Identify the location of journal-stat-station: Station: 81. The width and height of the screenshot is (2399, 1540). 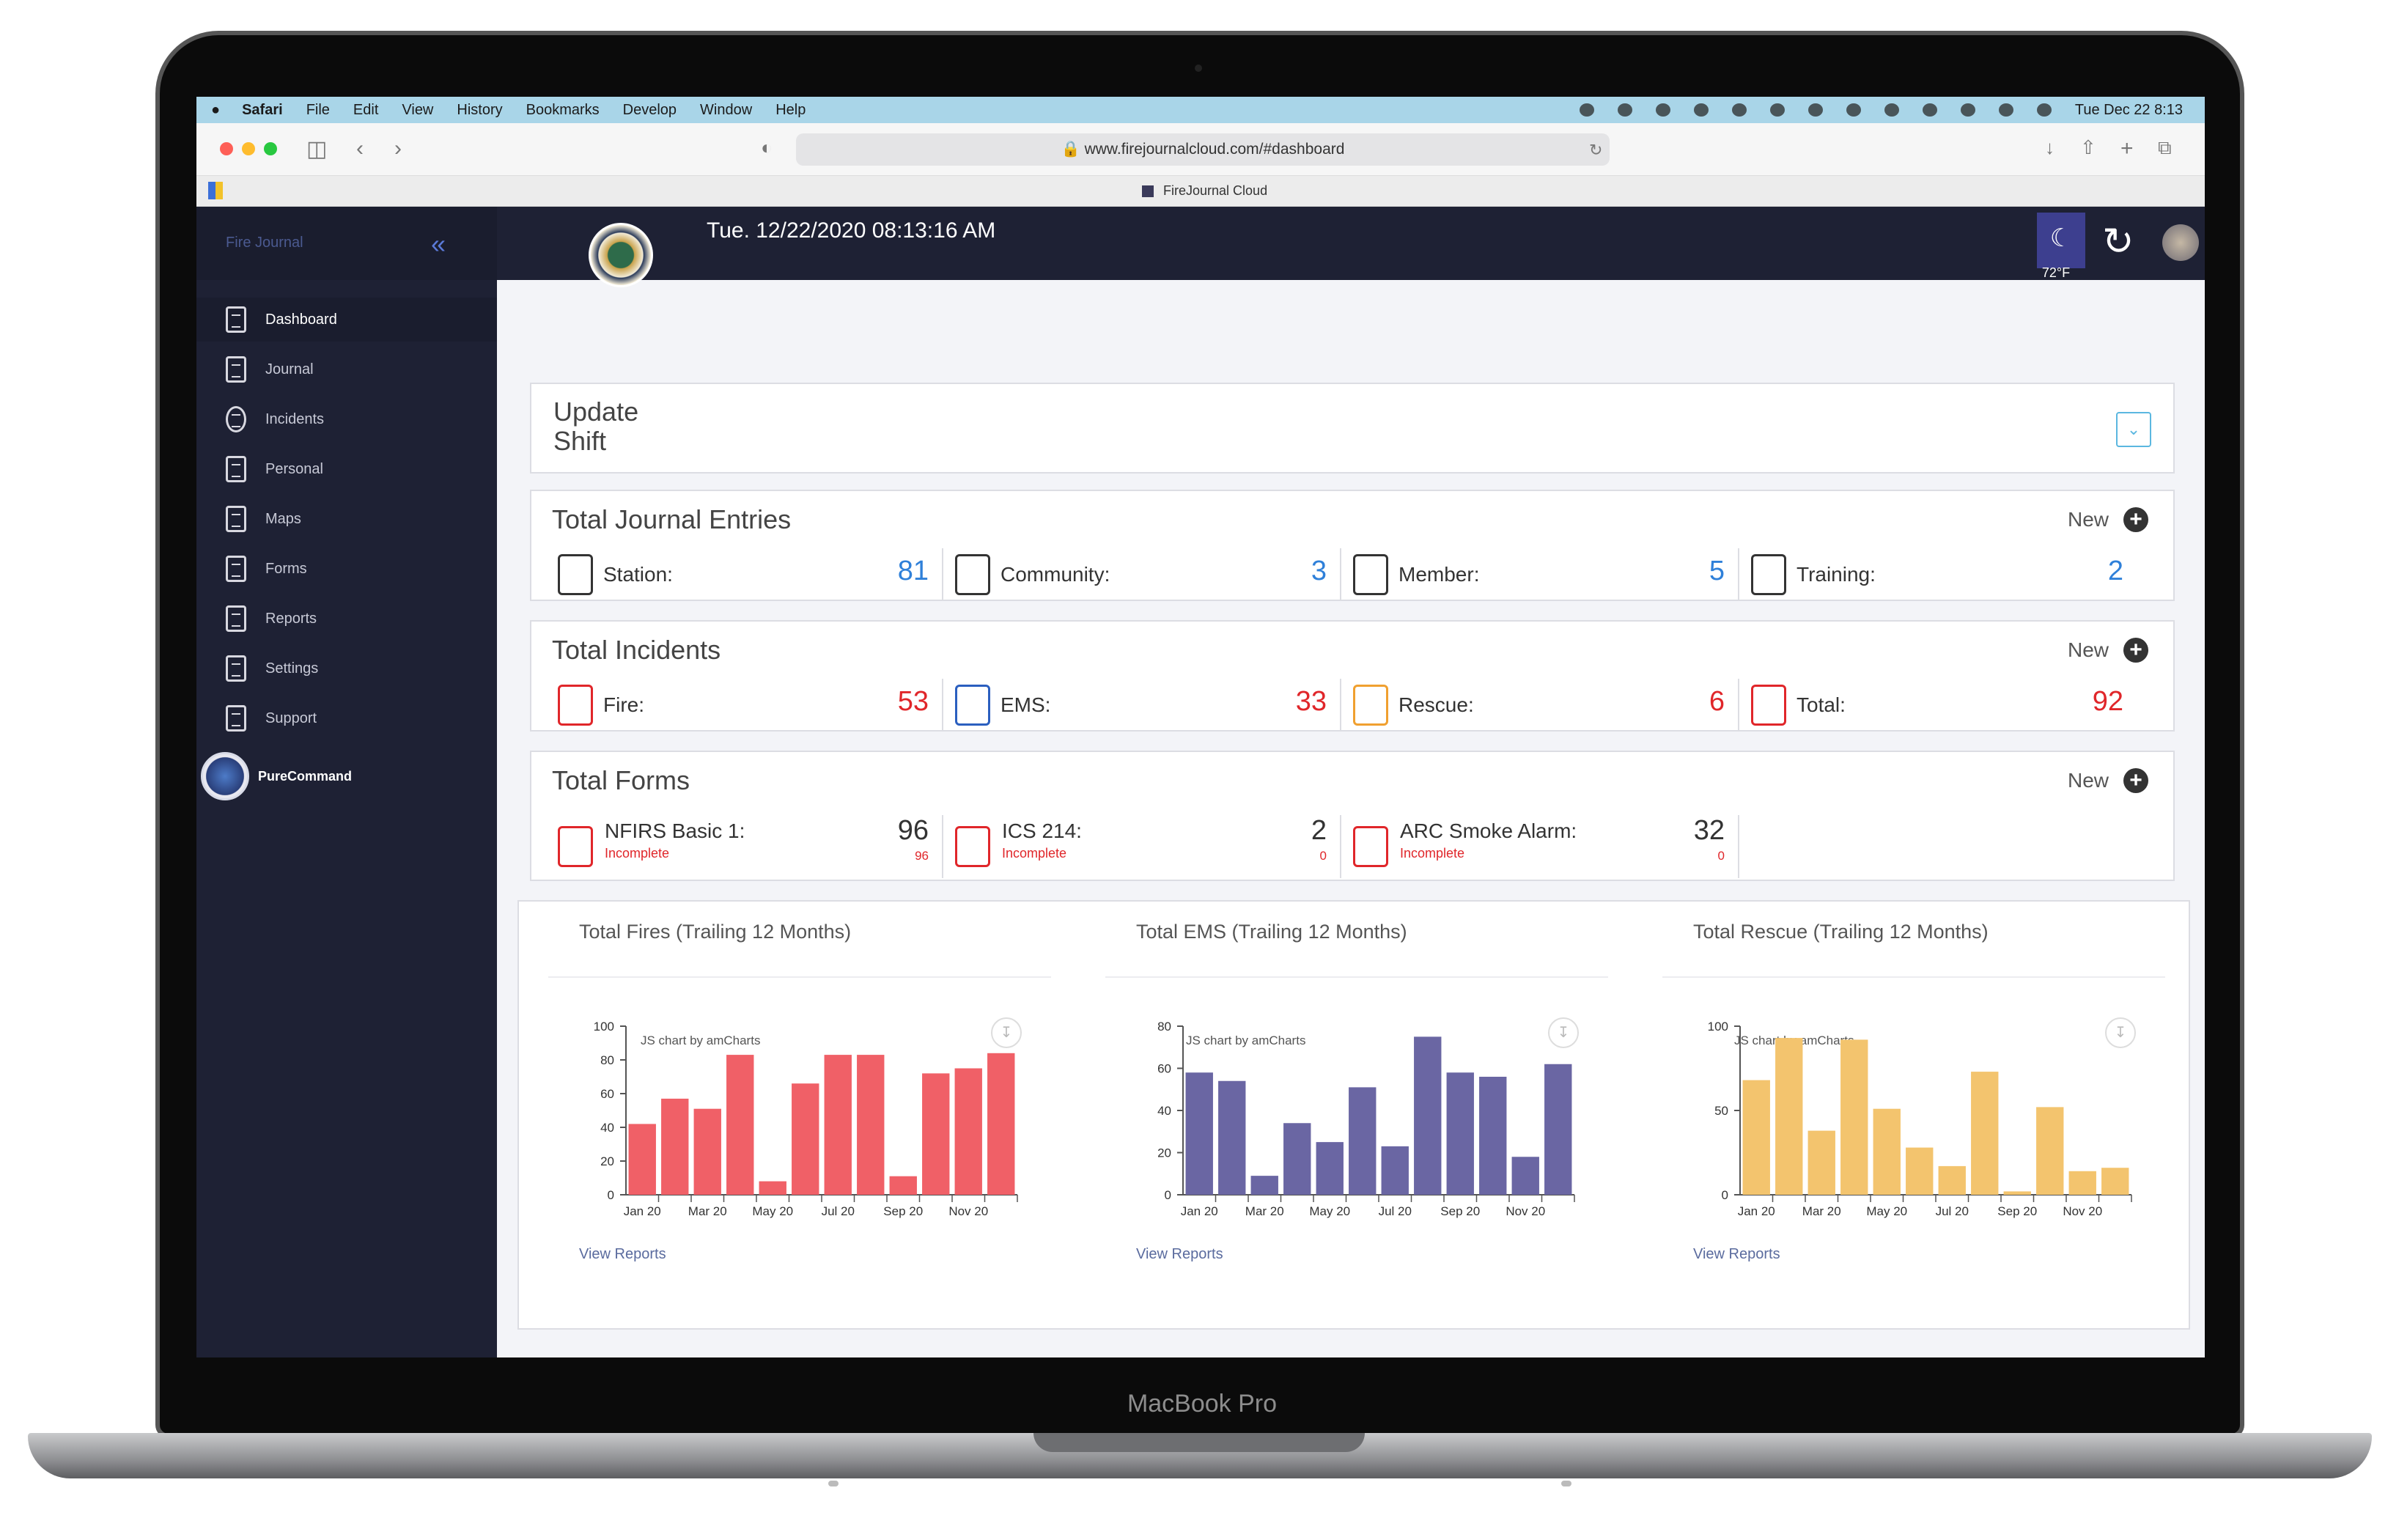
(744, 574).